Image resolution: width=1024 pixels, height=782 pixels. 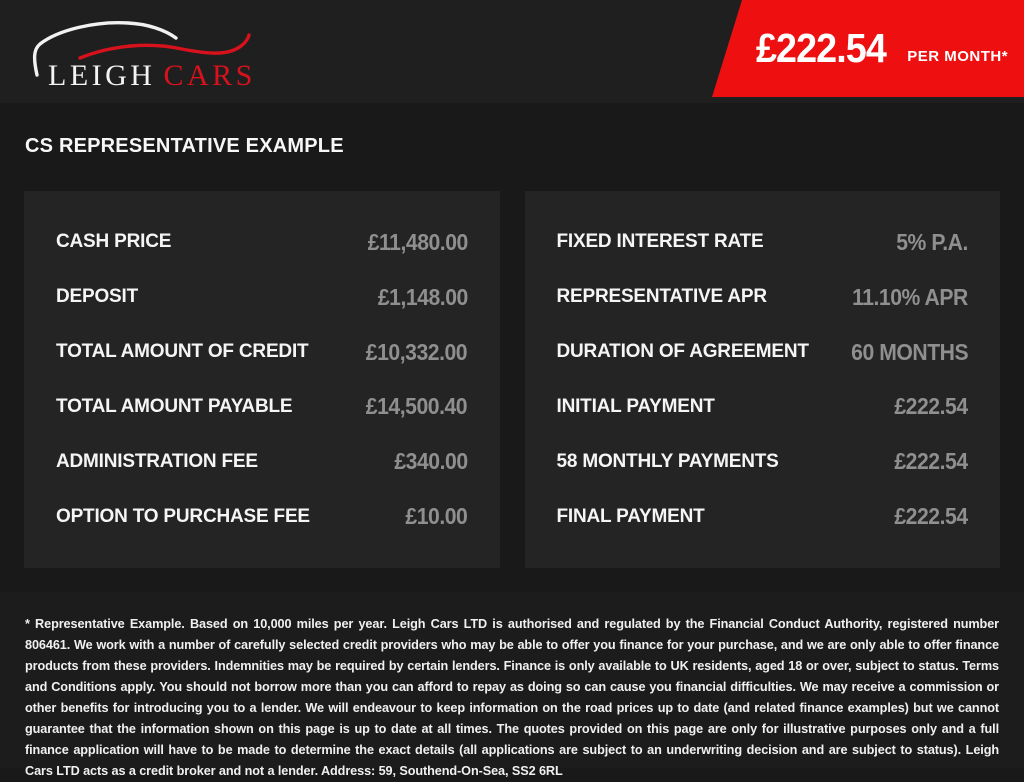 I want to click on row-label: DURATION OF AGREEMENT, so click(x=682, y=352).